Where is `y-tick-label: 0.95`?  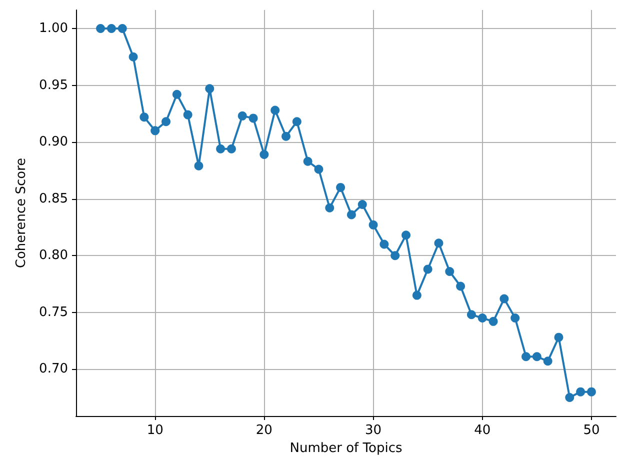
y-tick-label: 0.95 is located at coordinates (53, 85).